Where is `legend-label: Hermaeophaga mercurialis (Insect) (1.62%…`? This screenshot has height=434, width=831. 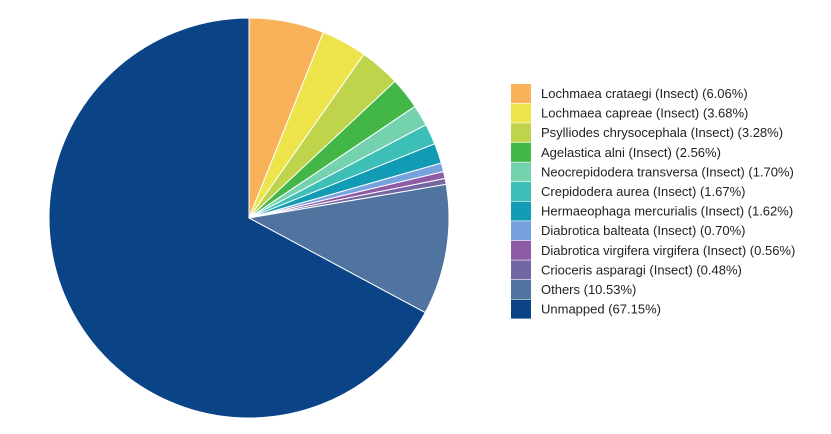
legend-label: Hermaeophaga mercurialis (Insect) (1.62%… is located at coordinates (667, 211).